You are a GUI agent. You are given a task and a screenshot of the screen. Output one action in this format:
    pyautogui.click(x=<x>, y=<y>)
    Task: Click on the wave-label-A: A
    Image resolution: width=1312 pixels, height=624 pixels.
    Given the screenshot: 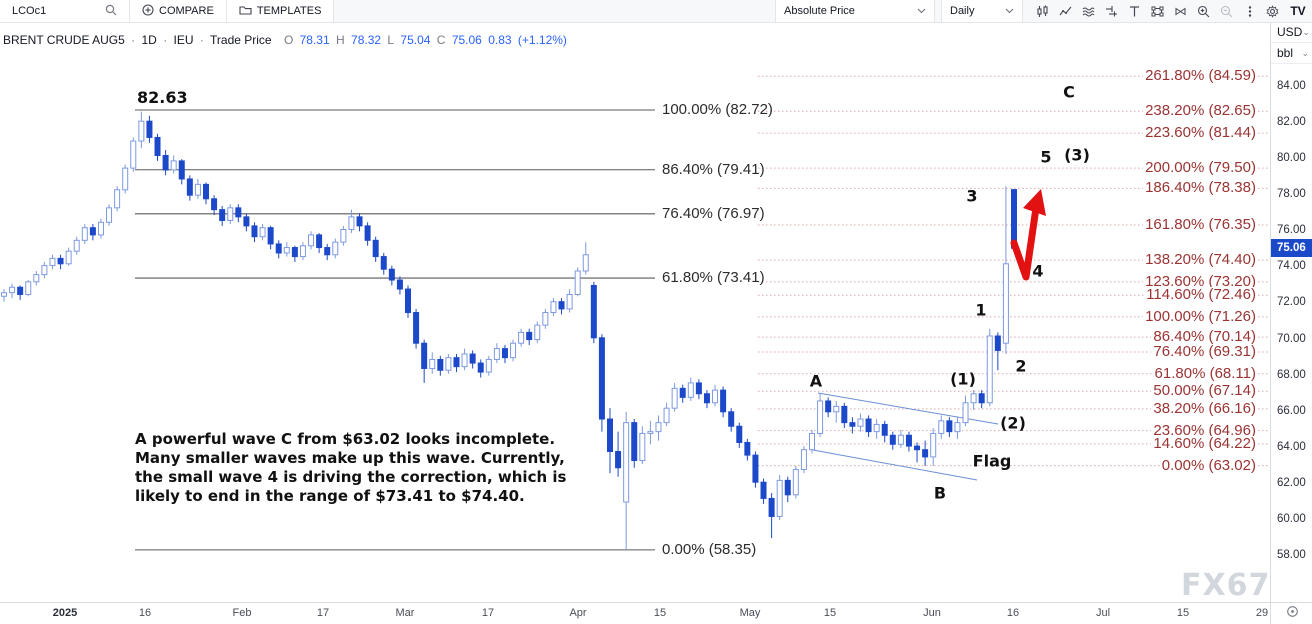 What is the action you would take?
    pyautogui.click(x=816, y=381)
    